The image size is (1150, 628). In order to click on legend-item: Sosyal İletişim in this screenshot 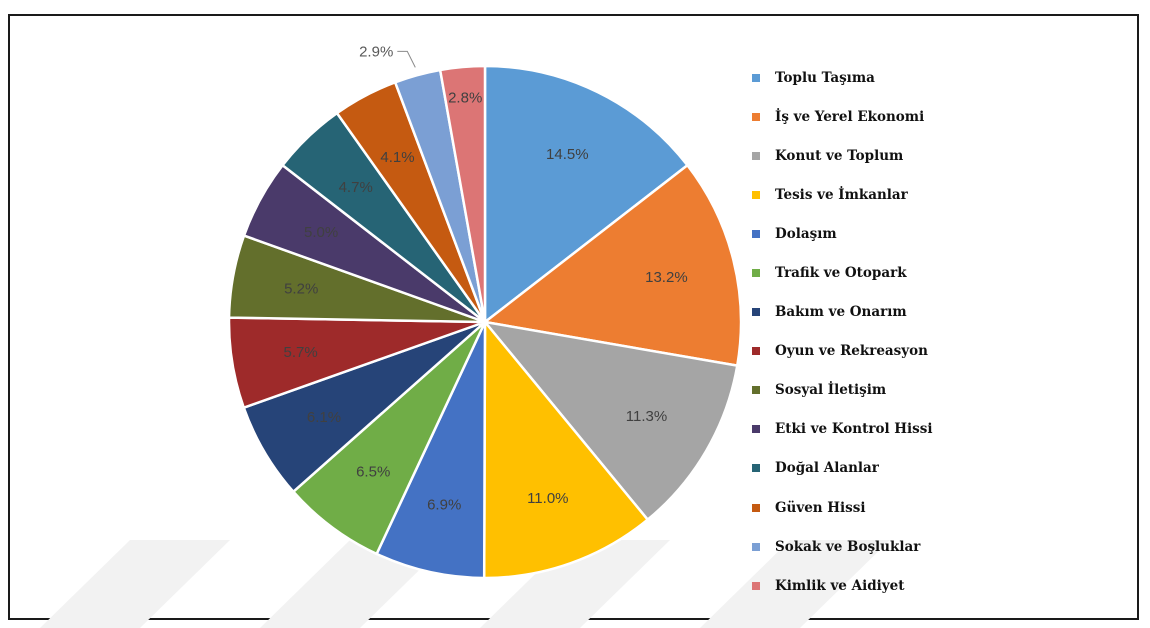, I will do `click(842, 390)`.